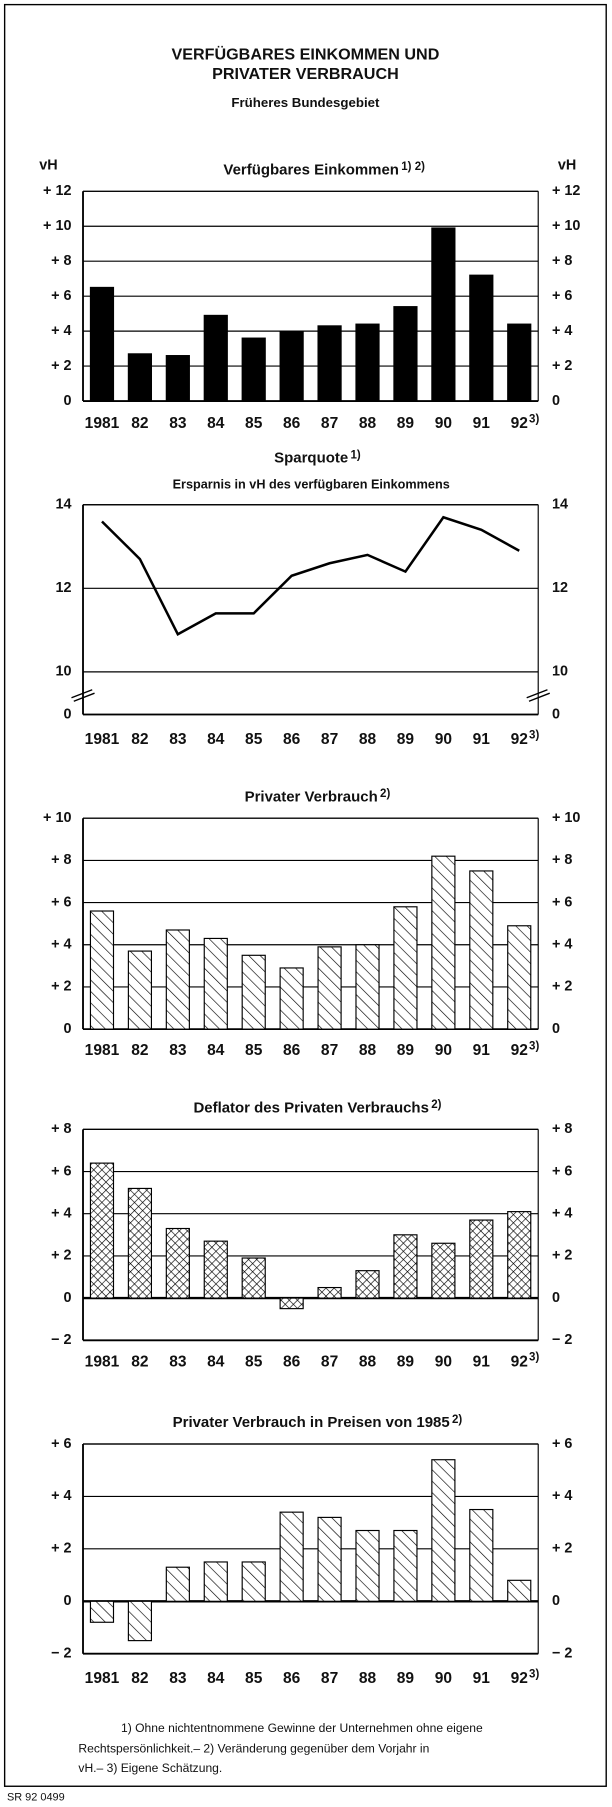  What do you see at coordinates (178, 423) in the screenshot?
I see `x-tick-label: 83` at bounding box center [178, 423].